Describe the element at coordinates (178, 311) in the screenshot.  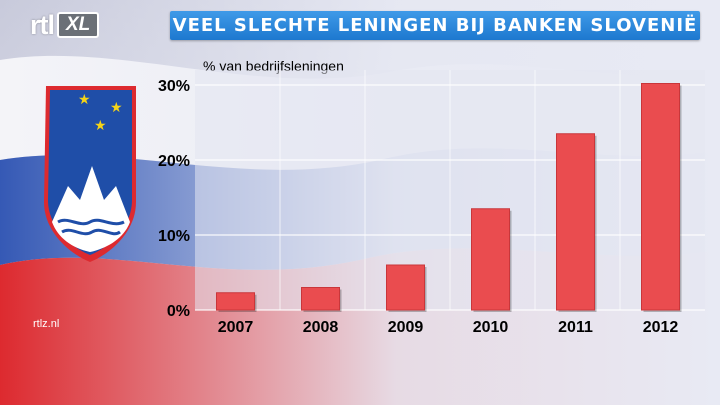
I see `y-tick-label: 0%` at that location.